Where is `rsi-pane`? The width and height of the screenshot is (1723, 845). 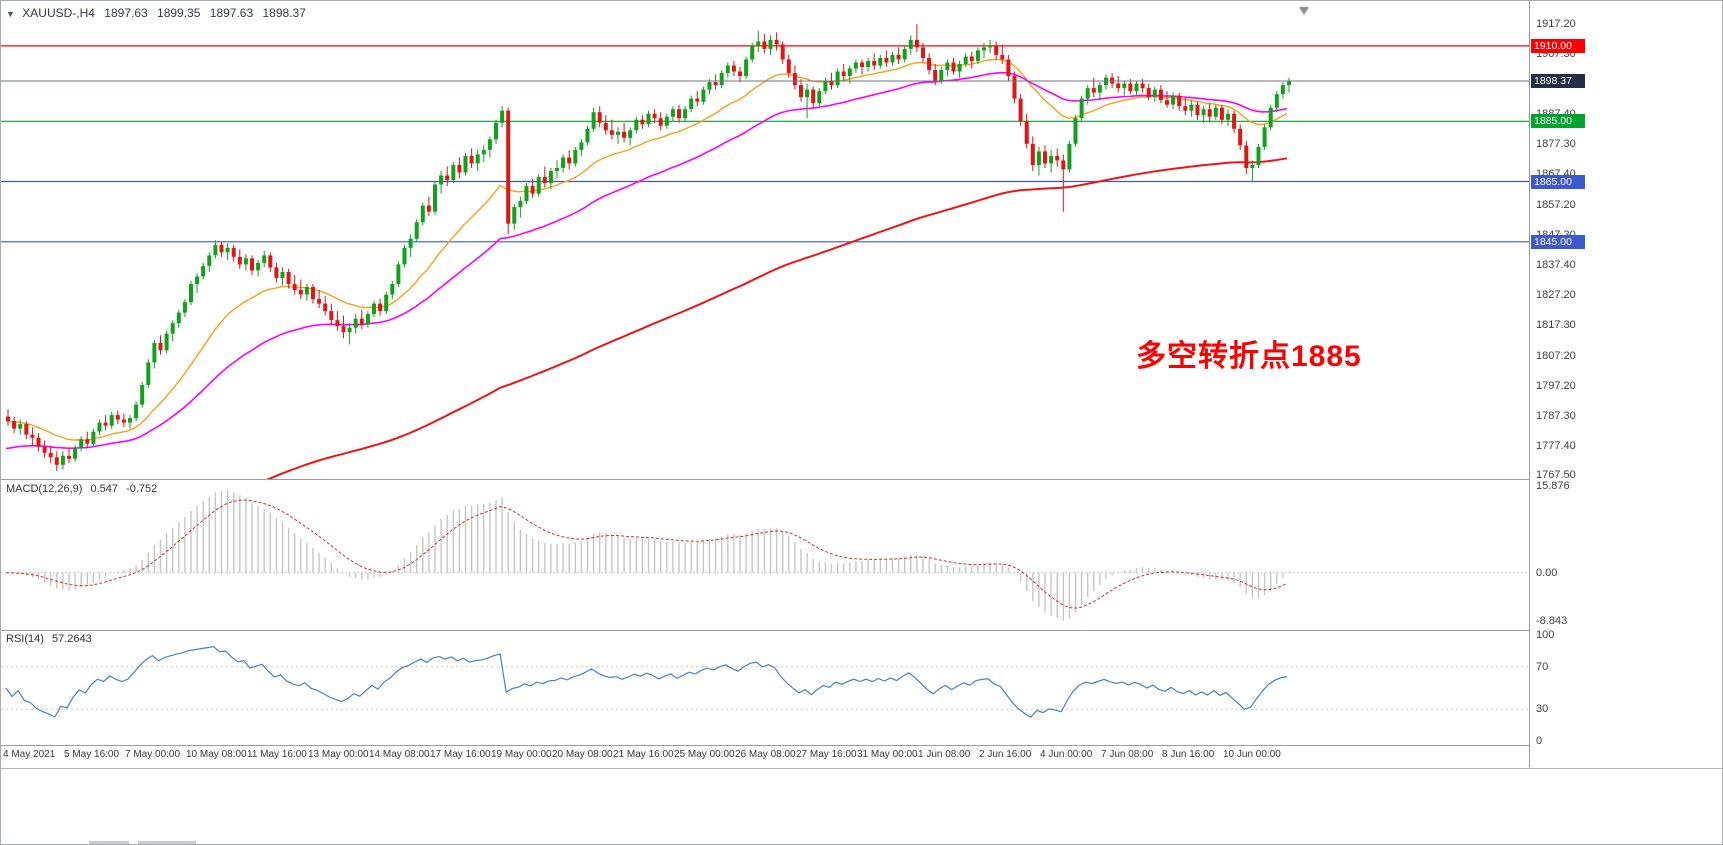 rsi-pane is located at coordinates (765, 688).